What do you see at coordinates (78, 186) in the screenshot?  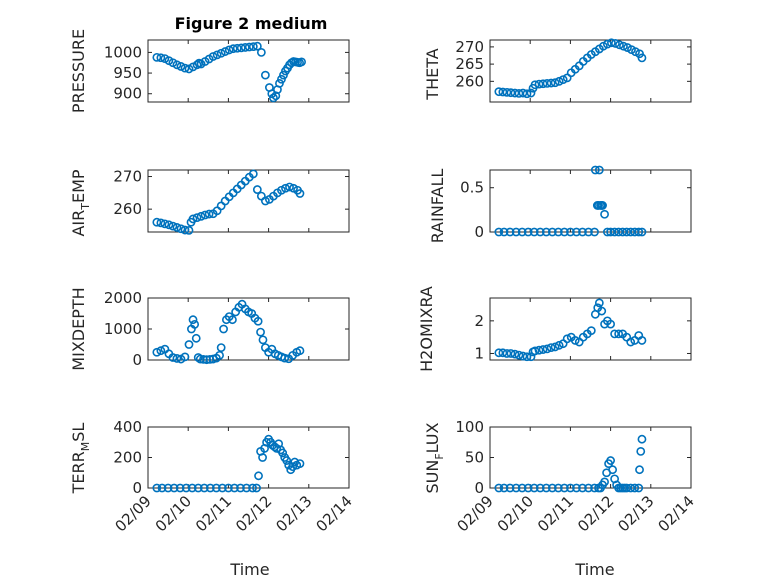 I see `y-axis-label-part: EMP` at bounding box center [78, 186].